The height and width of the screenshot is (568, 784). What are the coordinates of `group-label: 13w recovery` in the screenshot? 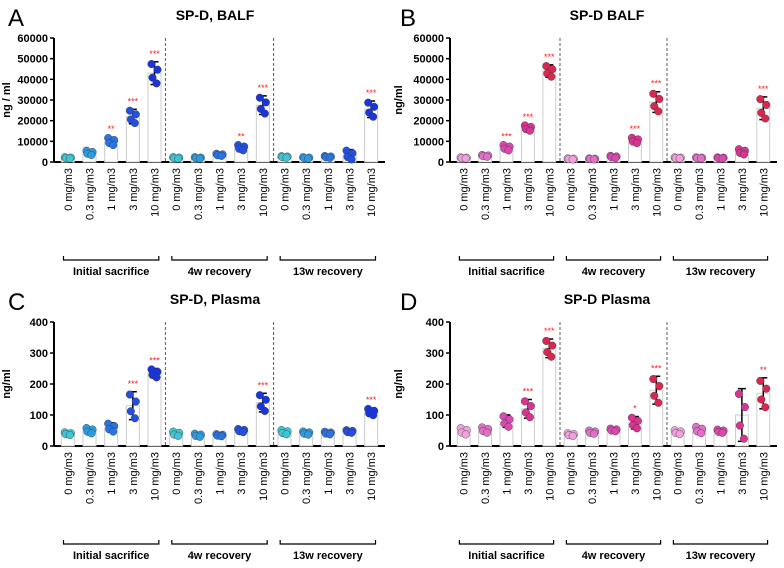 It's located at (721, 556).